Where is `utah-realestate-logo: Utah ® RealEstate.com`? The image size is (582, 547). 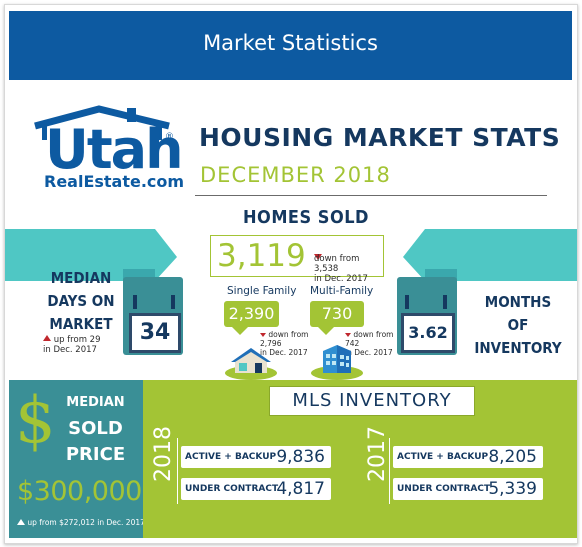
utah-realestate-logo: Utah ® RealEstate.com is located at coordinates (108, 149).